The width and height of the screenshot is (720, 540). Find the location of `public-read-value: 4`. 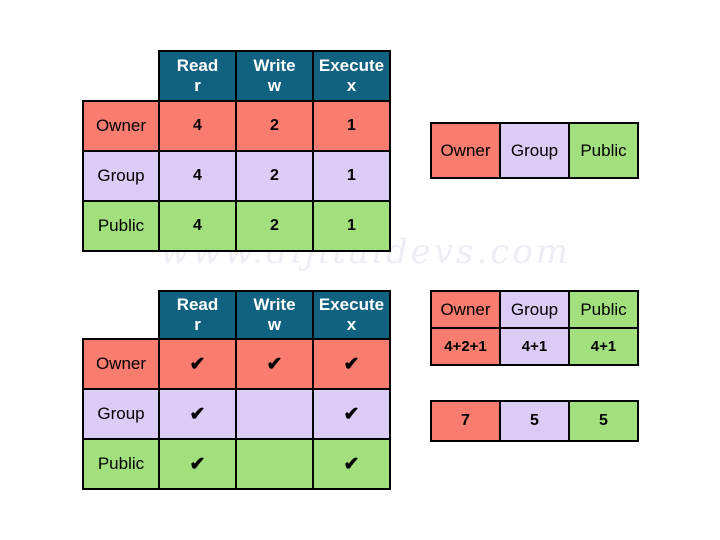

public-read-value: 4 is located at coordinates (197, 226).